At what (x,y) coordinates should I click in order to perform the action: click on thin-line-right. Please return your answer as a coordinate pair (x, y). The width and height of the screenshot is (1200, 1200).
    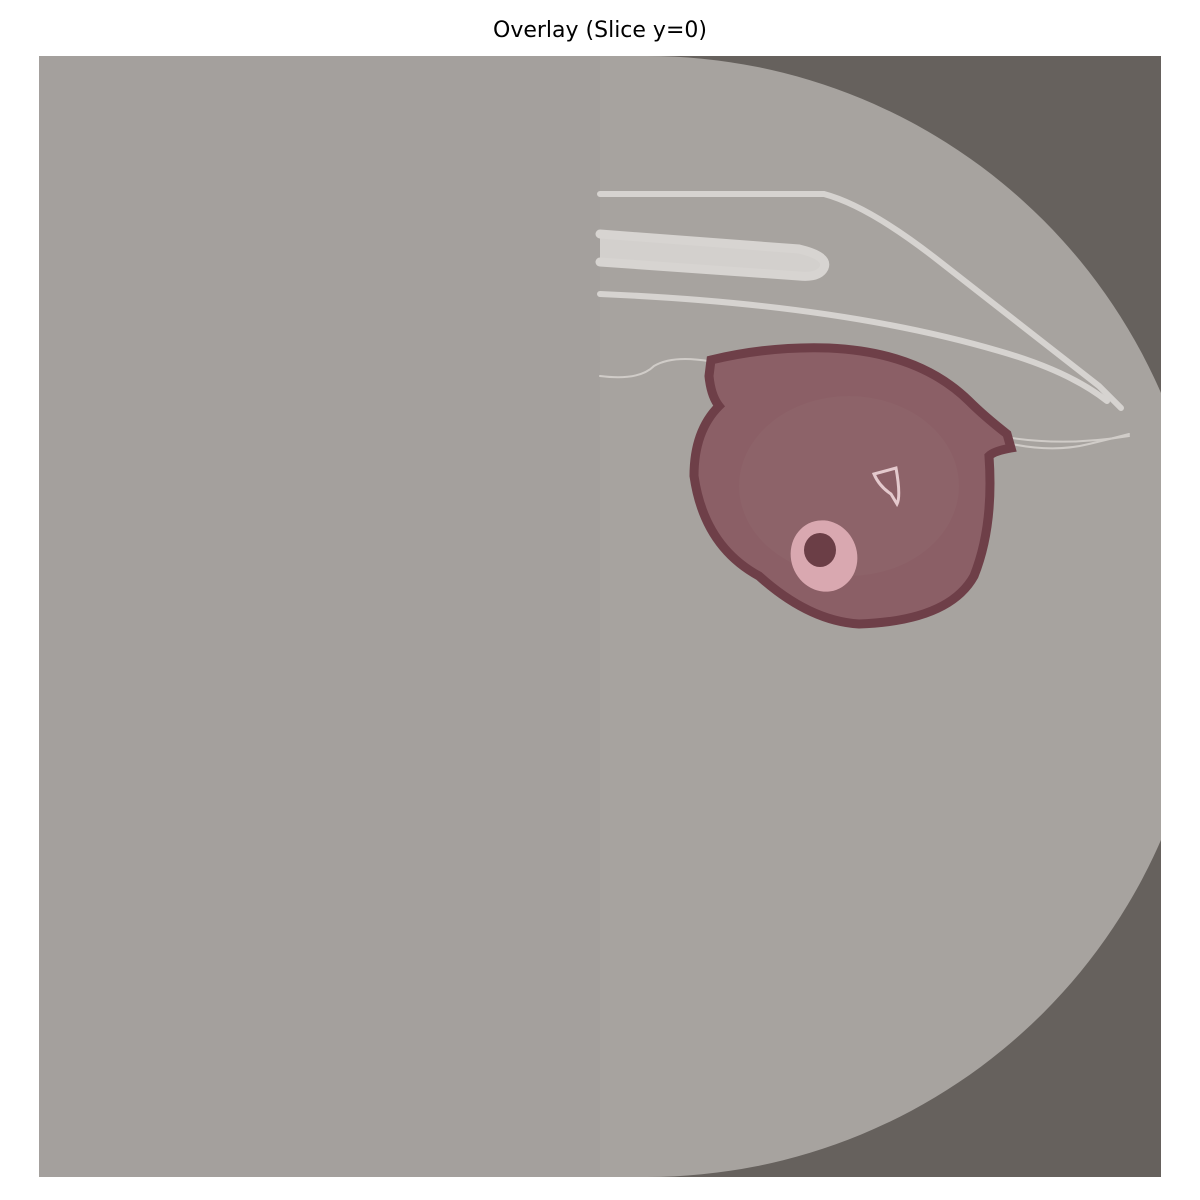
    Looking at the image, I should click on (1064, 441).